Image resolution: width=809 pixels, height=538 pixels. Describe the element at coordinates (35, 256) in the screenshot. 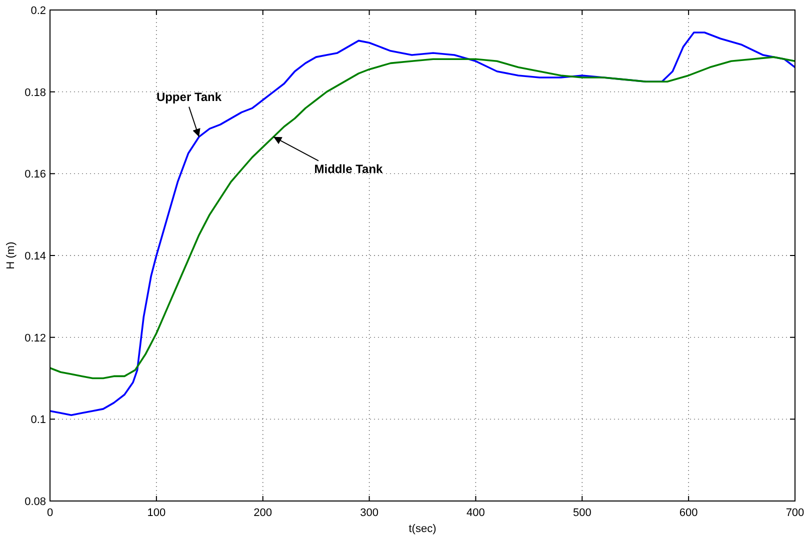

I see `y-tick-label: 0.14` at that location.